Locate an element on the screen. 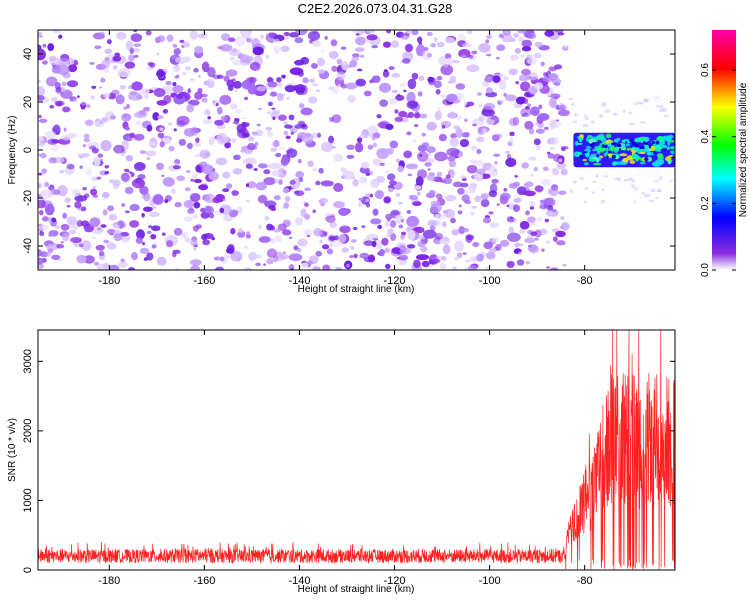  y-tick-label: 0 is located at coordinates (28, 570).